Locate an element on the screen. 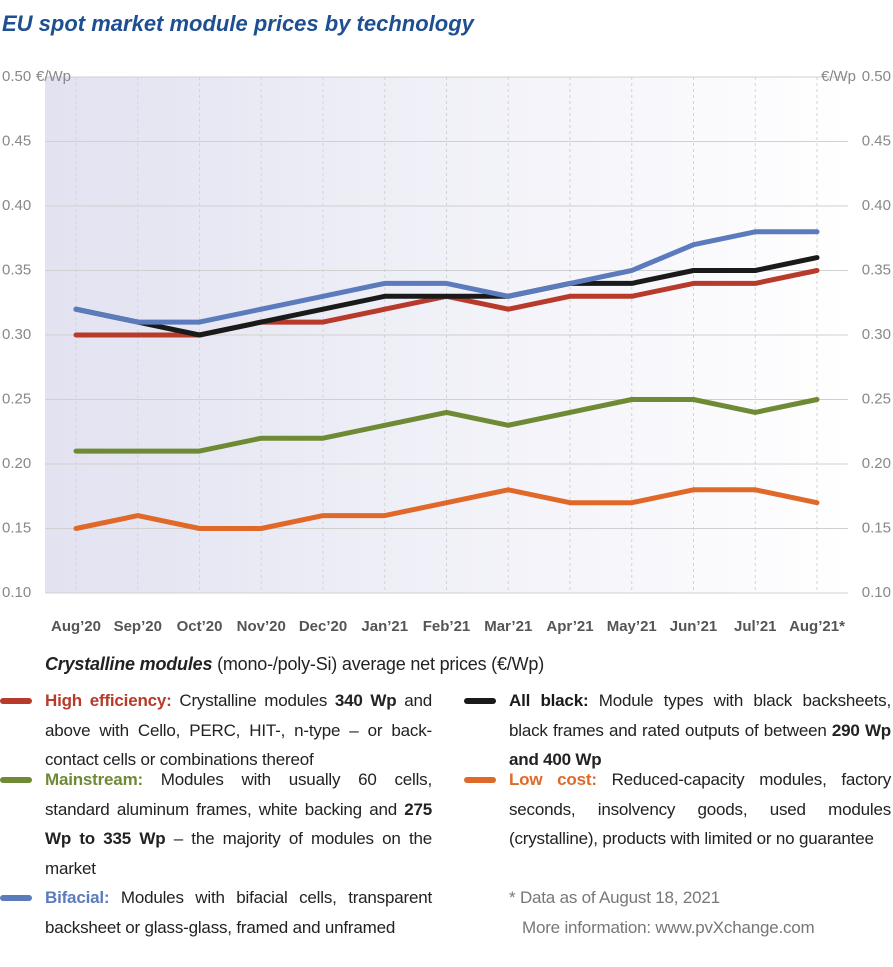 The image size is (893, 967). x-tick-label: Dec’20 is located at coordinates (323, 626).